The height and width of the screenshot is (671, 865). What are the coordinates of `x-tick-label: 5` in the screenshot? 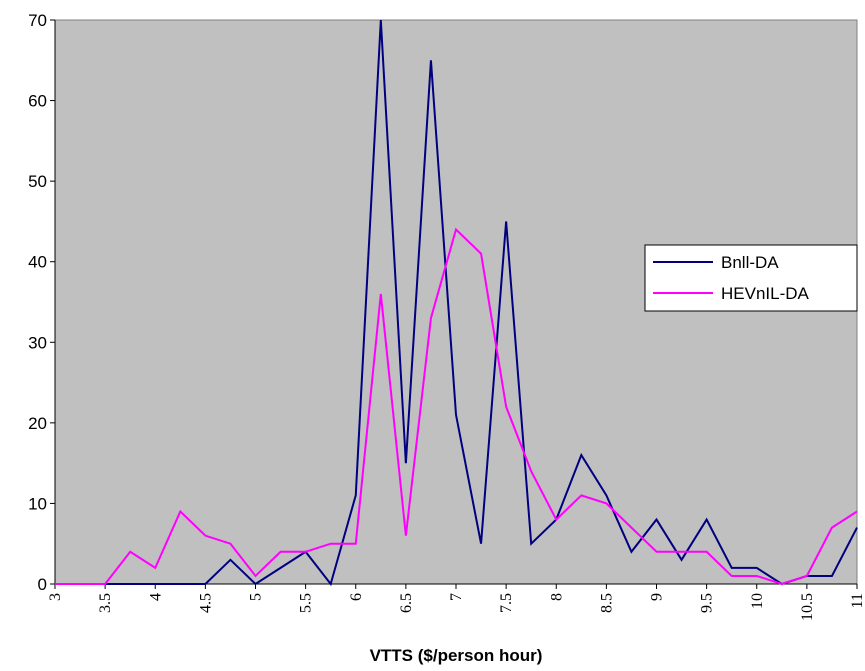 It's located at (256, 597).